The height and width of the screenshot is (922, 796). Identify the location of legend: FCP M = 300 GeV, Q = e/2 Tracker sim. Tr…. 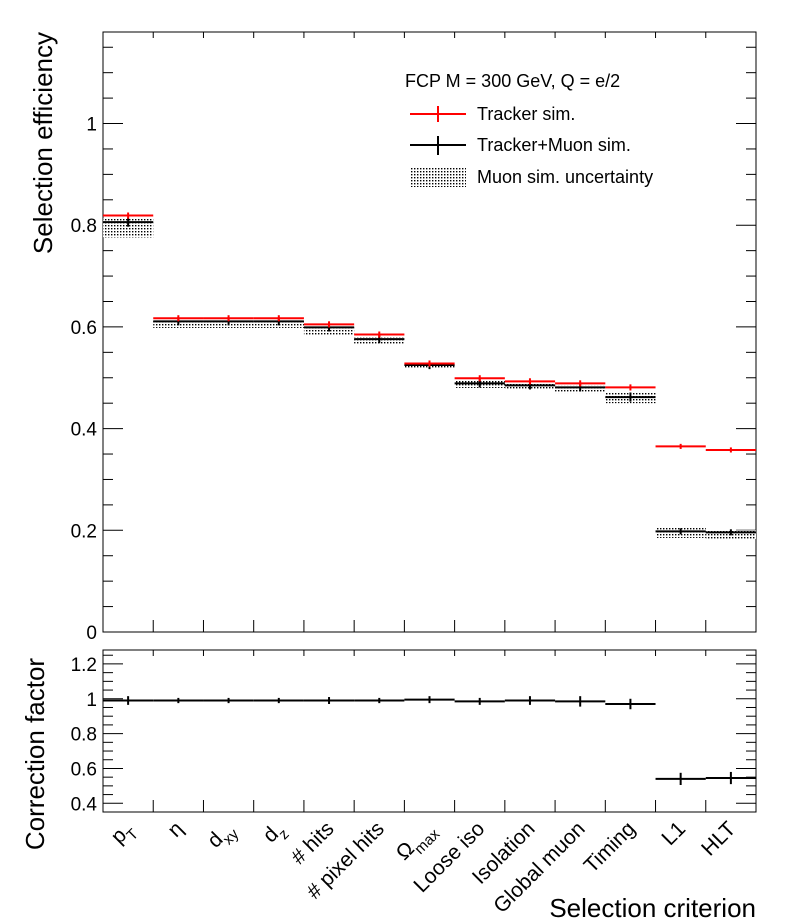
(529, 129).